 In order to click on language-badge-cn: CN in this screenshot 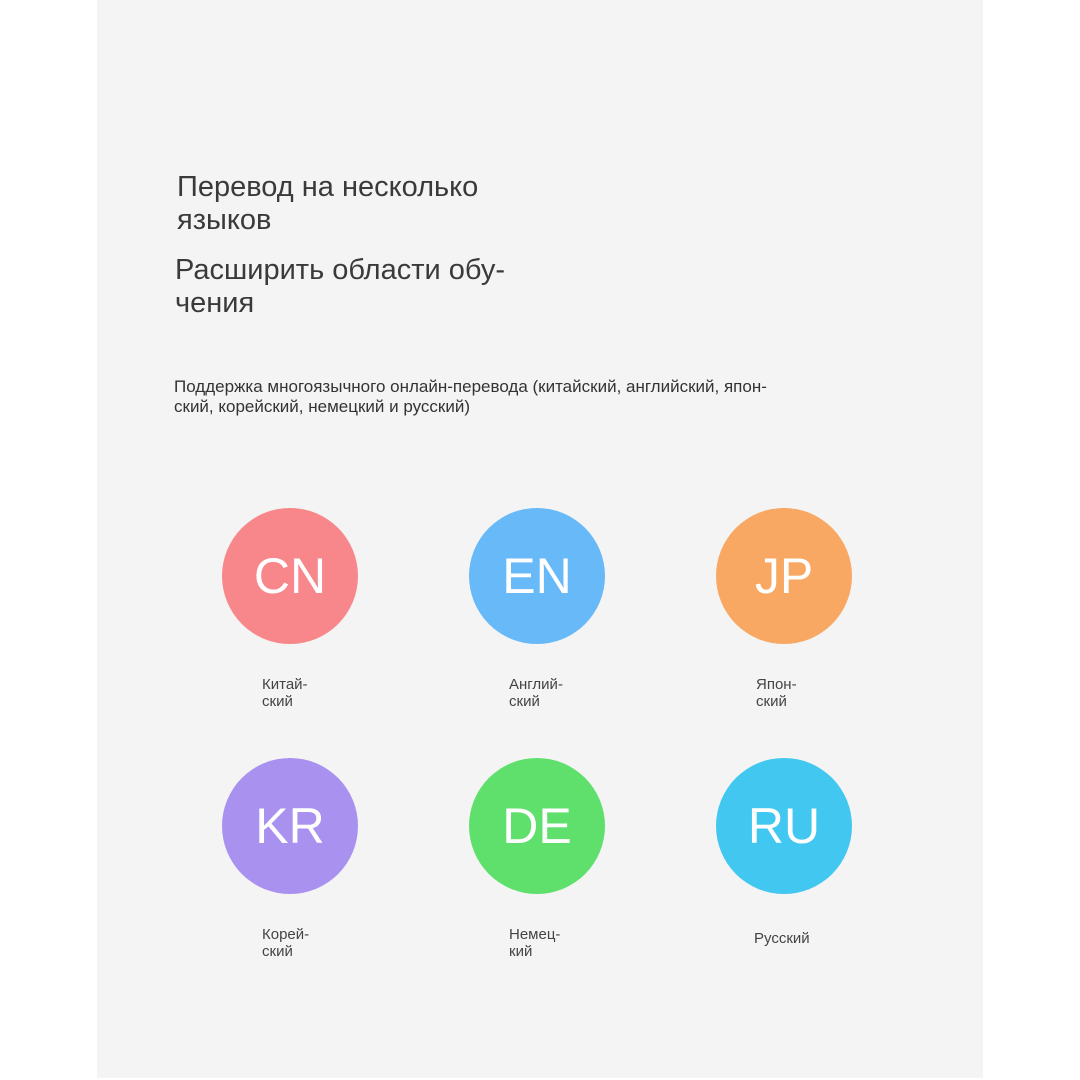, I will do `click(290, 576)`.